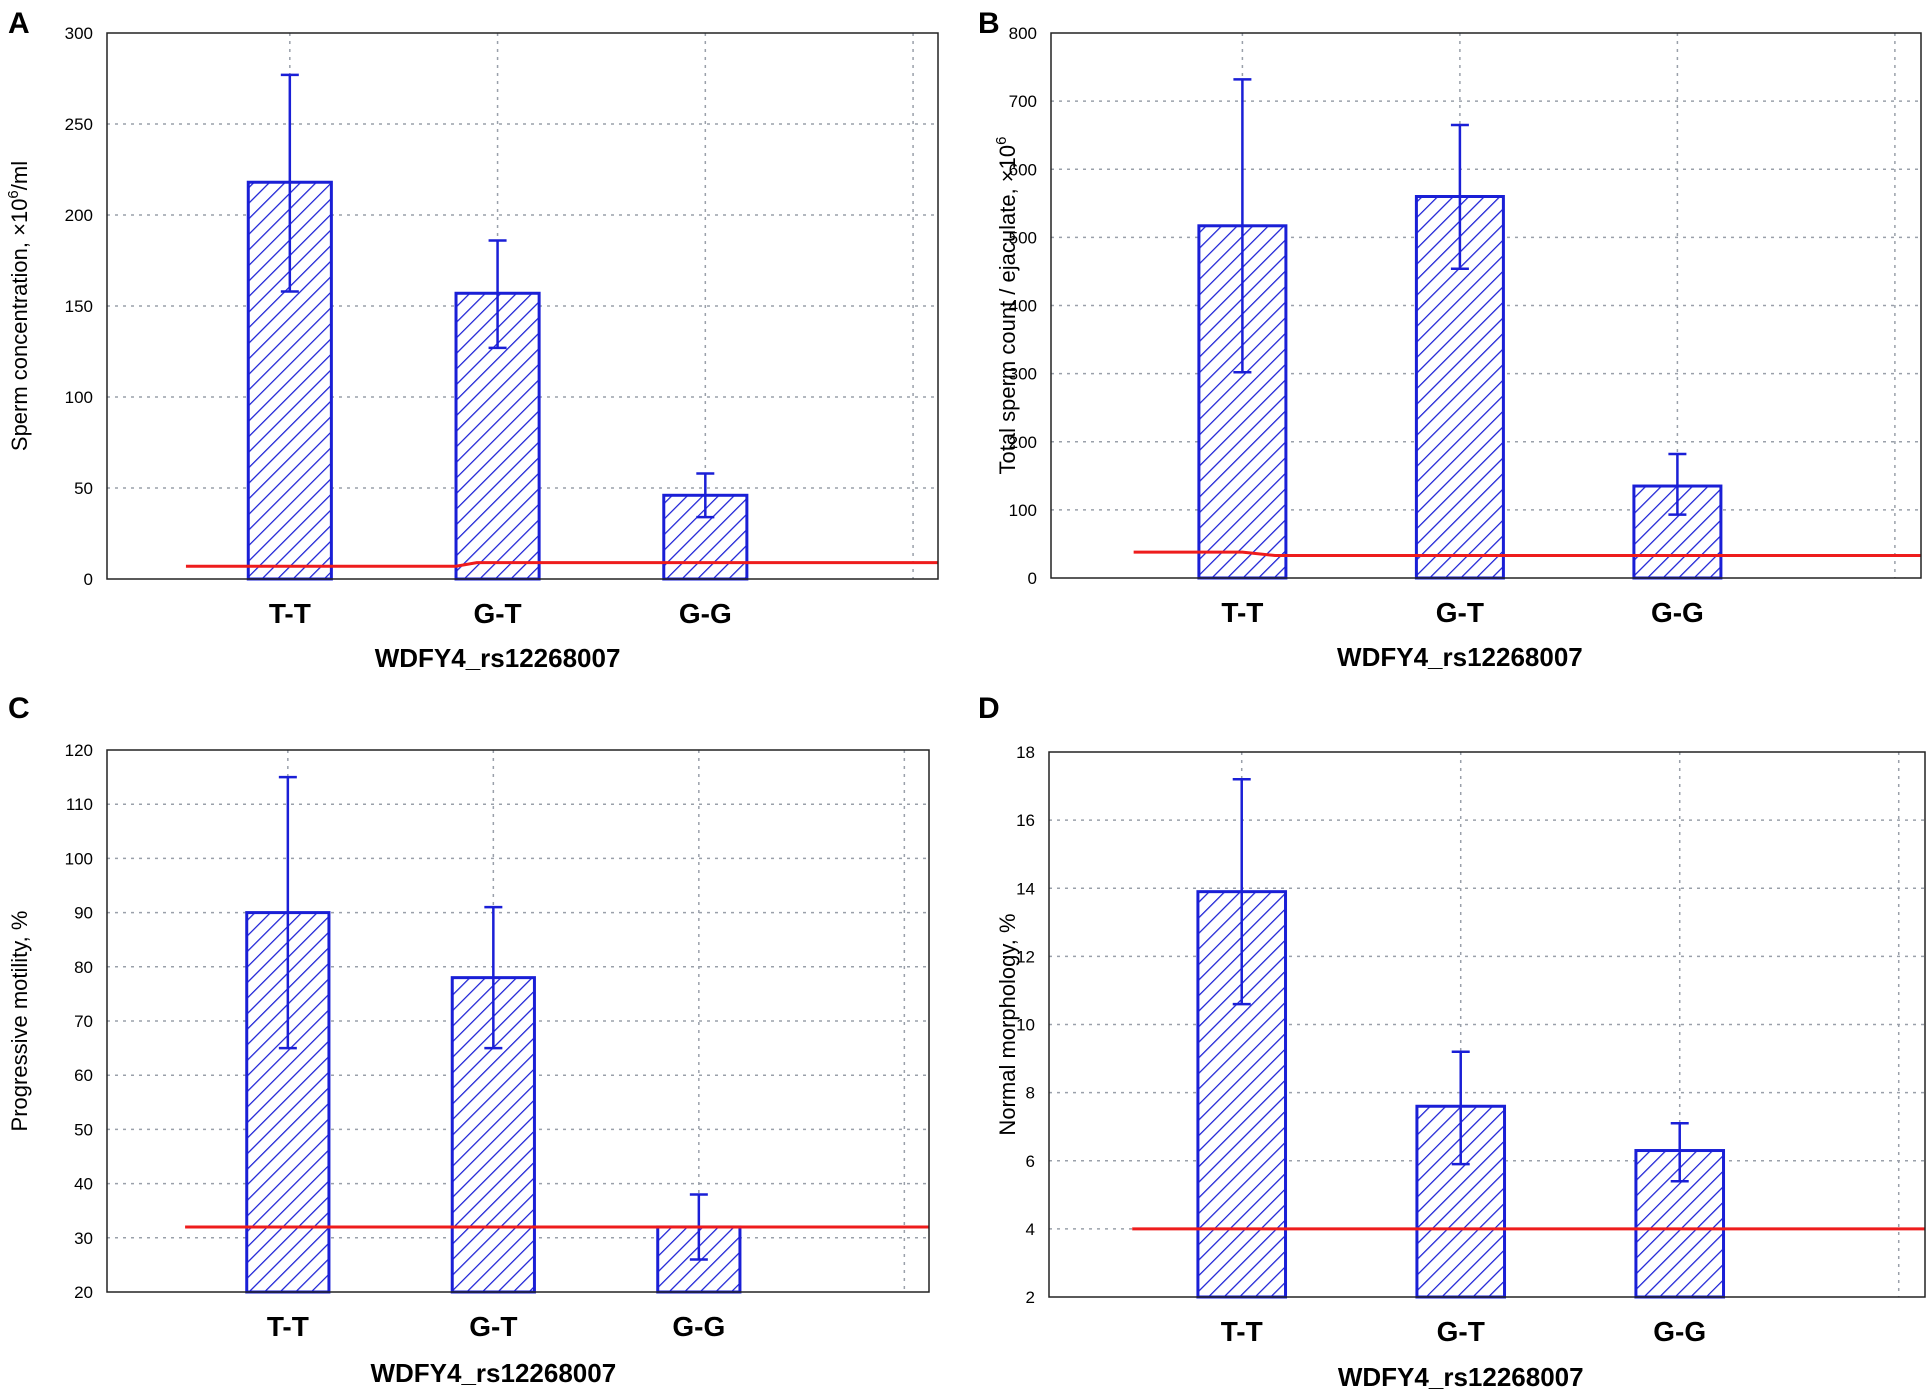 This screenshot has height=1398, width=1931. What do you see at coordinates (1025, 1025) in the screenshot?
I see `panel-d-ytick-label: 10` at bounding box center [1025, 1025].